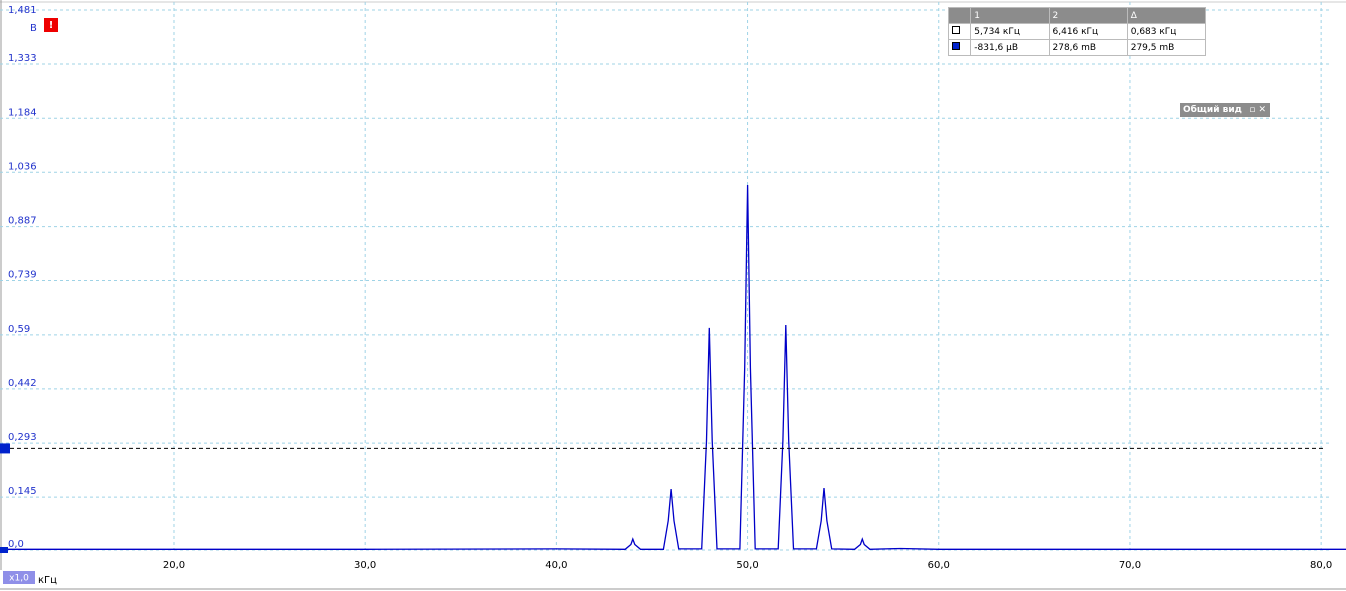 This screenshot has height=591, width=1346. What do you see at coordinates (22, 58) in the screenshot?
I see `y-tick-label: 1,333` at bounding box center [22, 58].